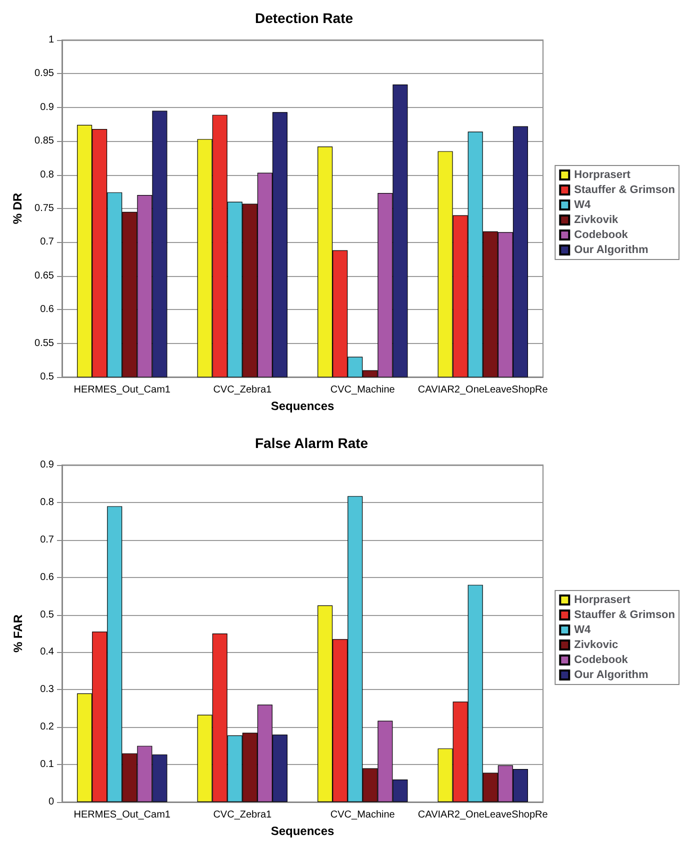 This screenshot has width=681, height=850. Describe the element at coordinates (17, 208) in the screenshot. I see `y-axis-title: % DR` at that location.